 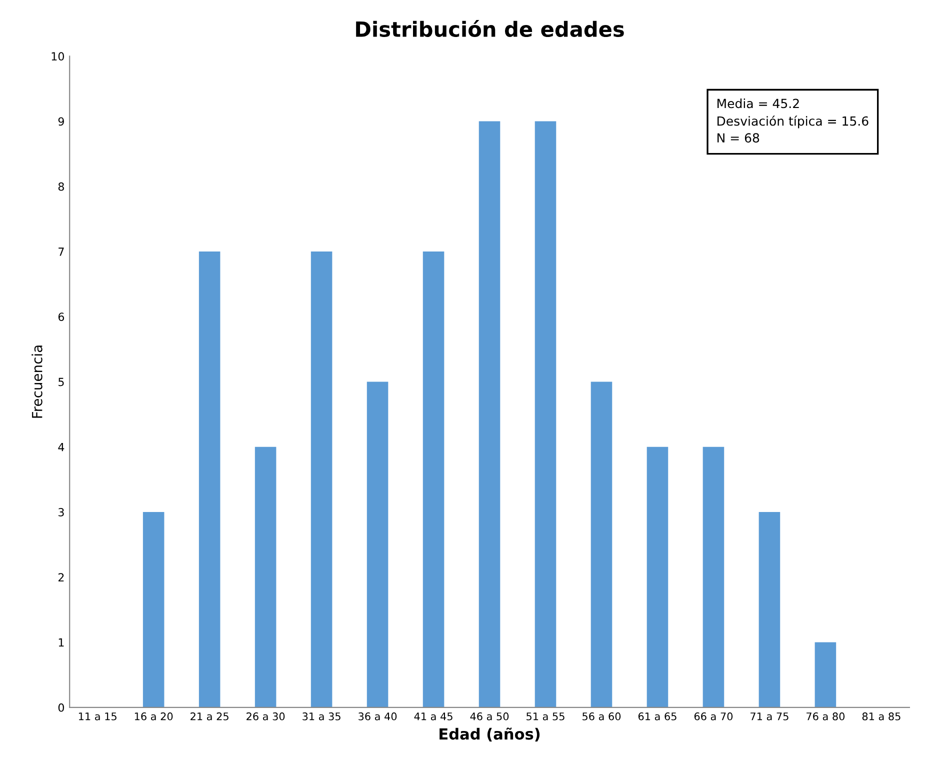 What do you see at coordinates (377, 716) in the screenshot?
I see `x-tick-label: 36 a 40` at bounding box center [377, 716].